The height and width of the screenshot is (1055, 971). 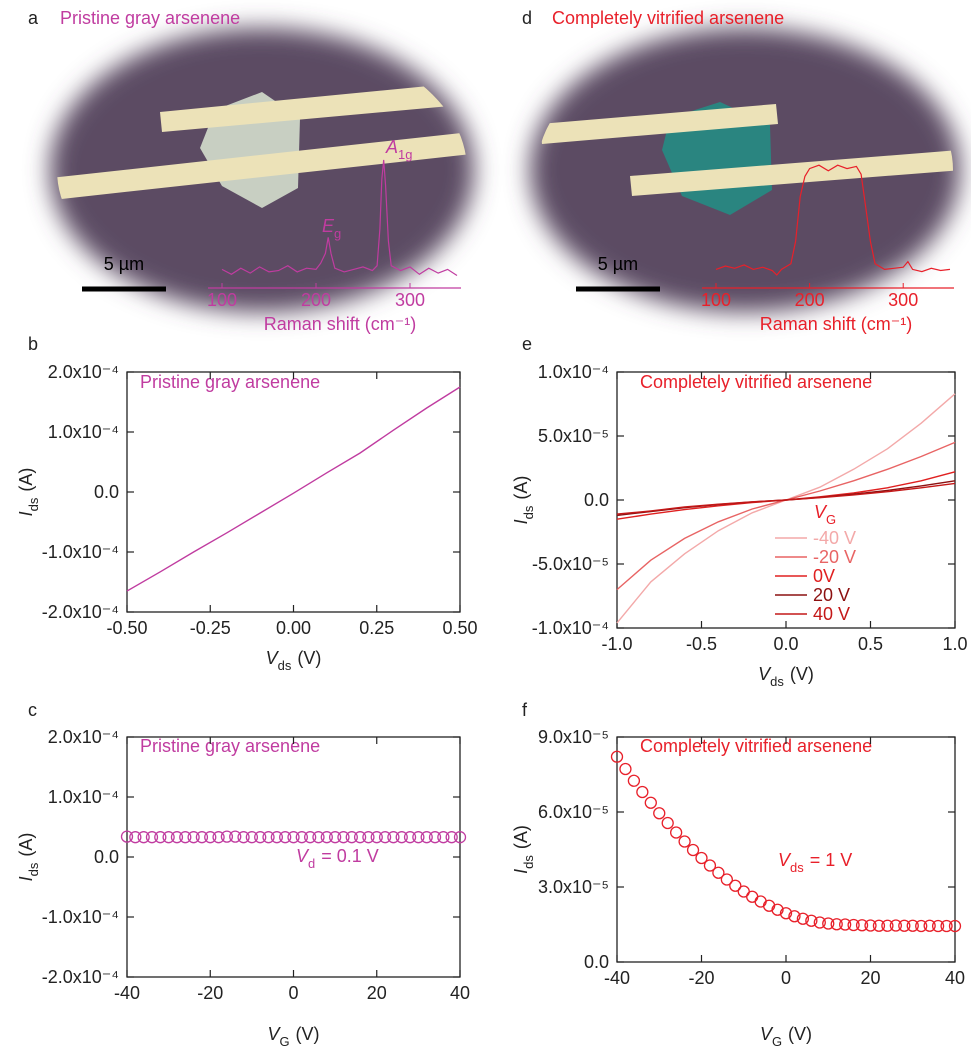 What do you see at coordinates (391, 147) in the screenshot?
I see `peak-label-symbol: A` at bounding box center [391, 147].